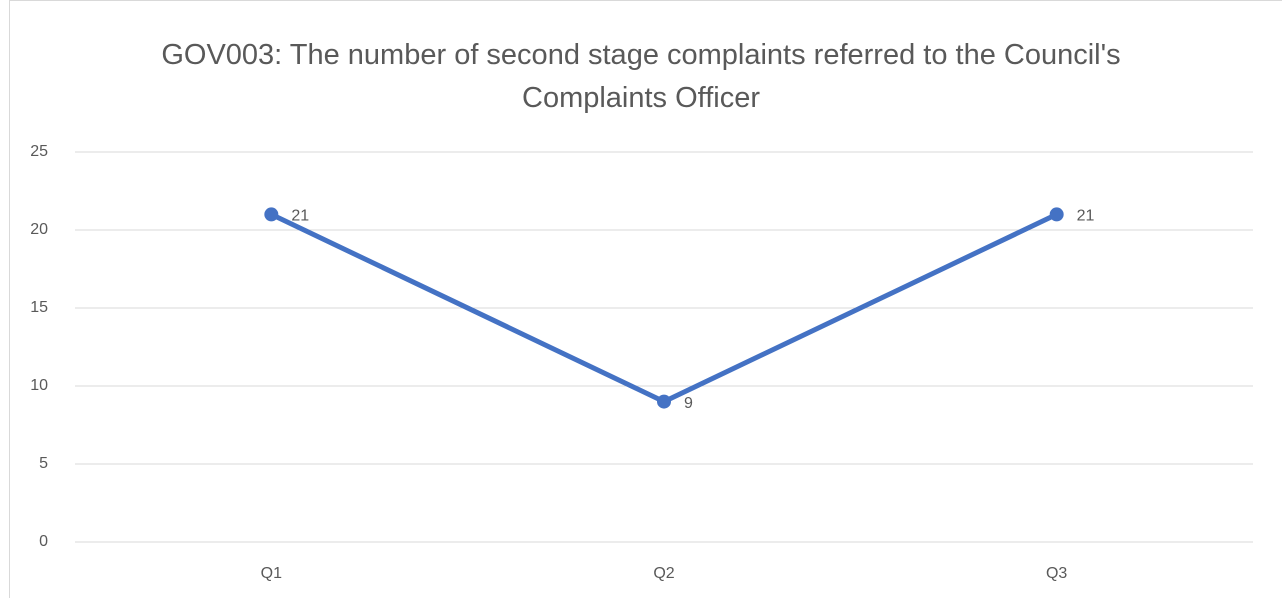 The image size is (1282, 598). What do you see at coordinates (39, 385) in the screenshot?
I see `y-tick-label: 10` at bounding box center [39, 385].